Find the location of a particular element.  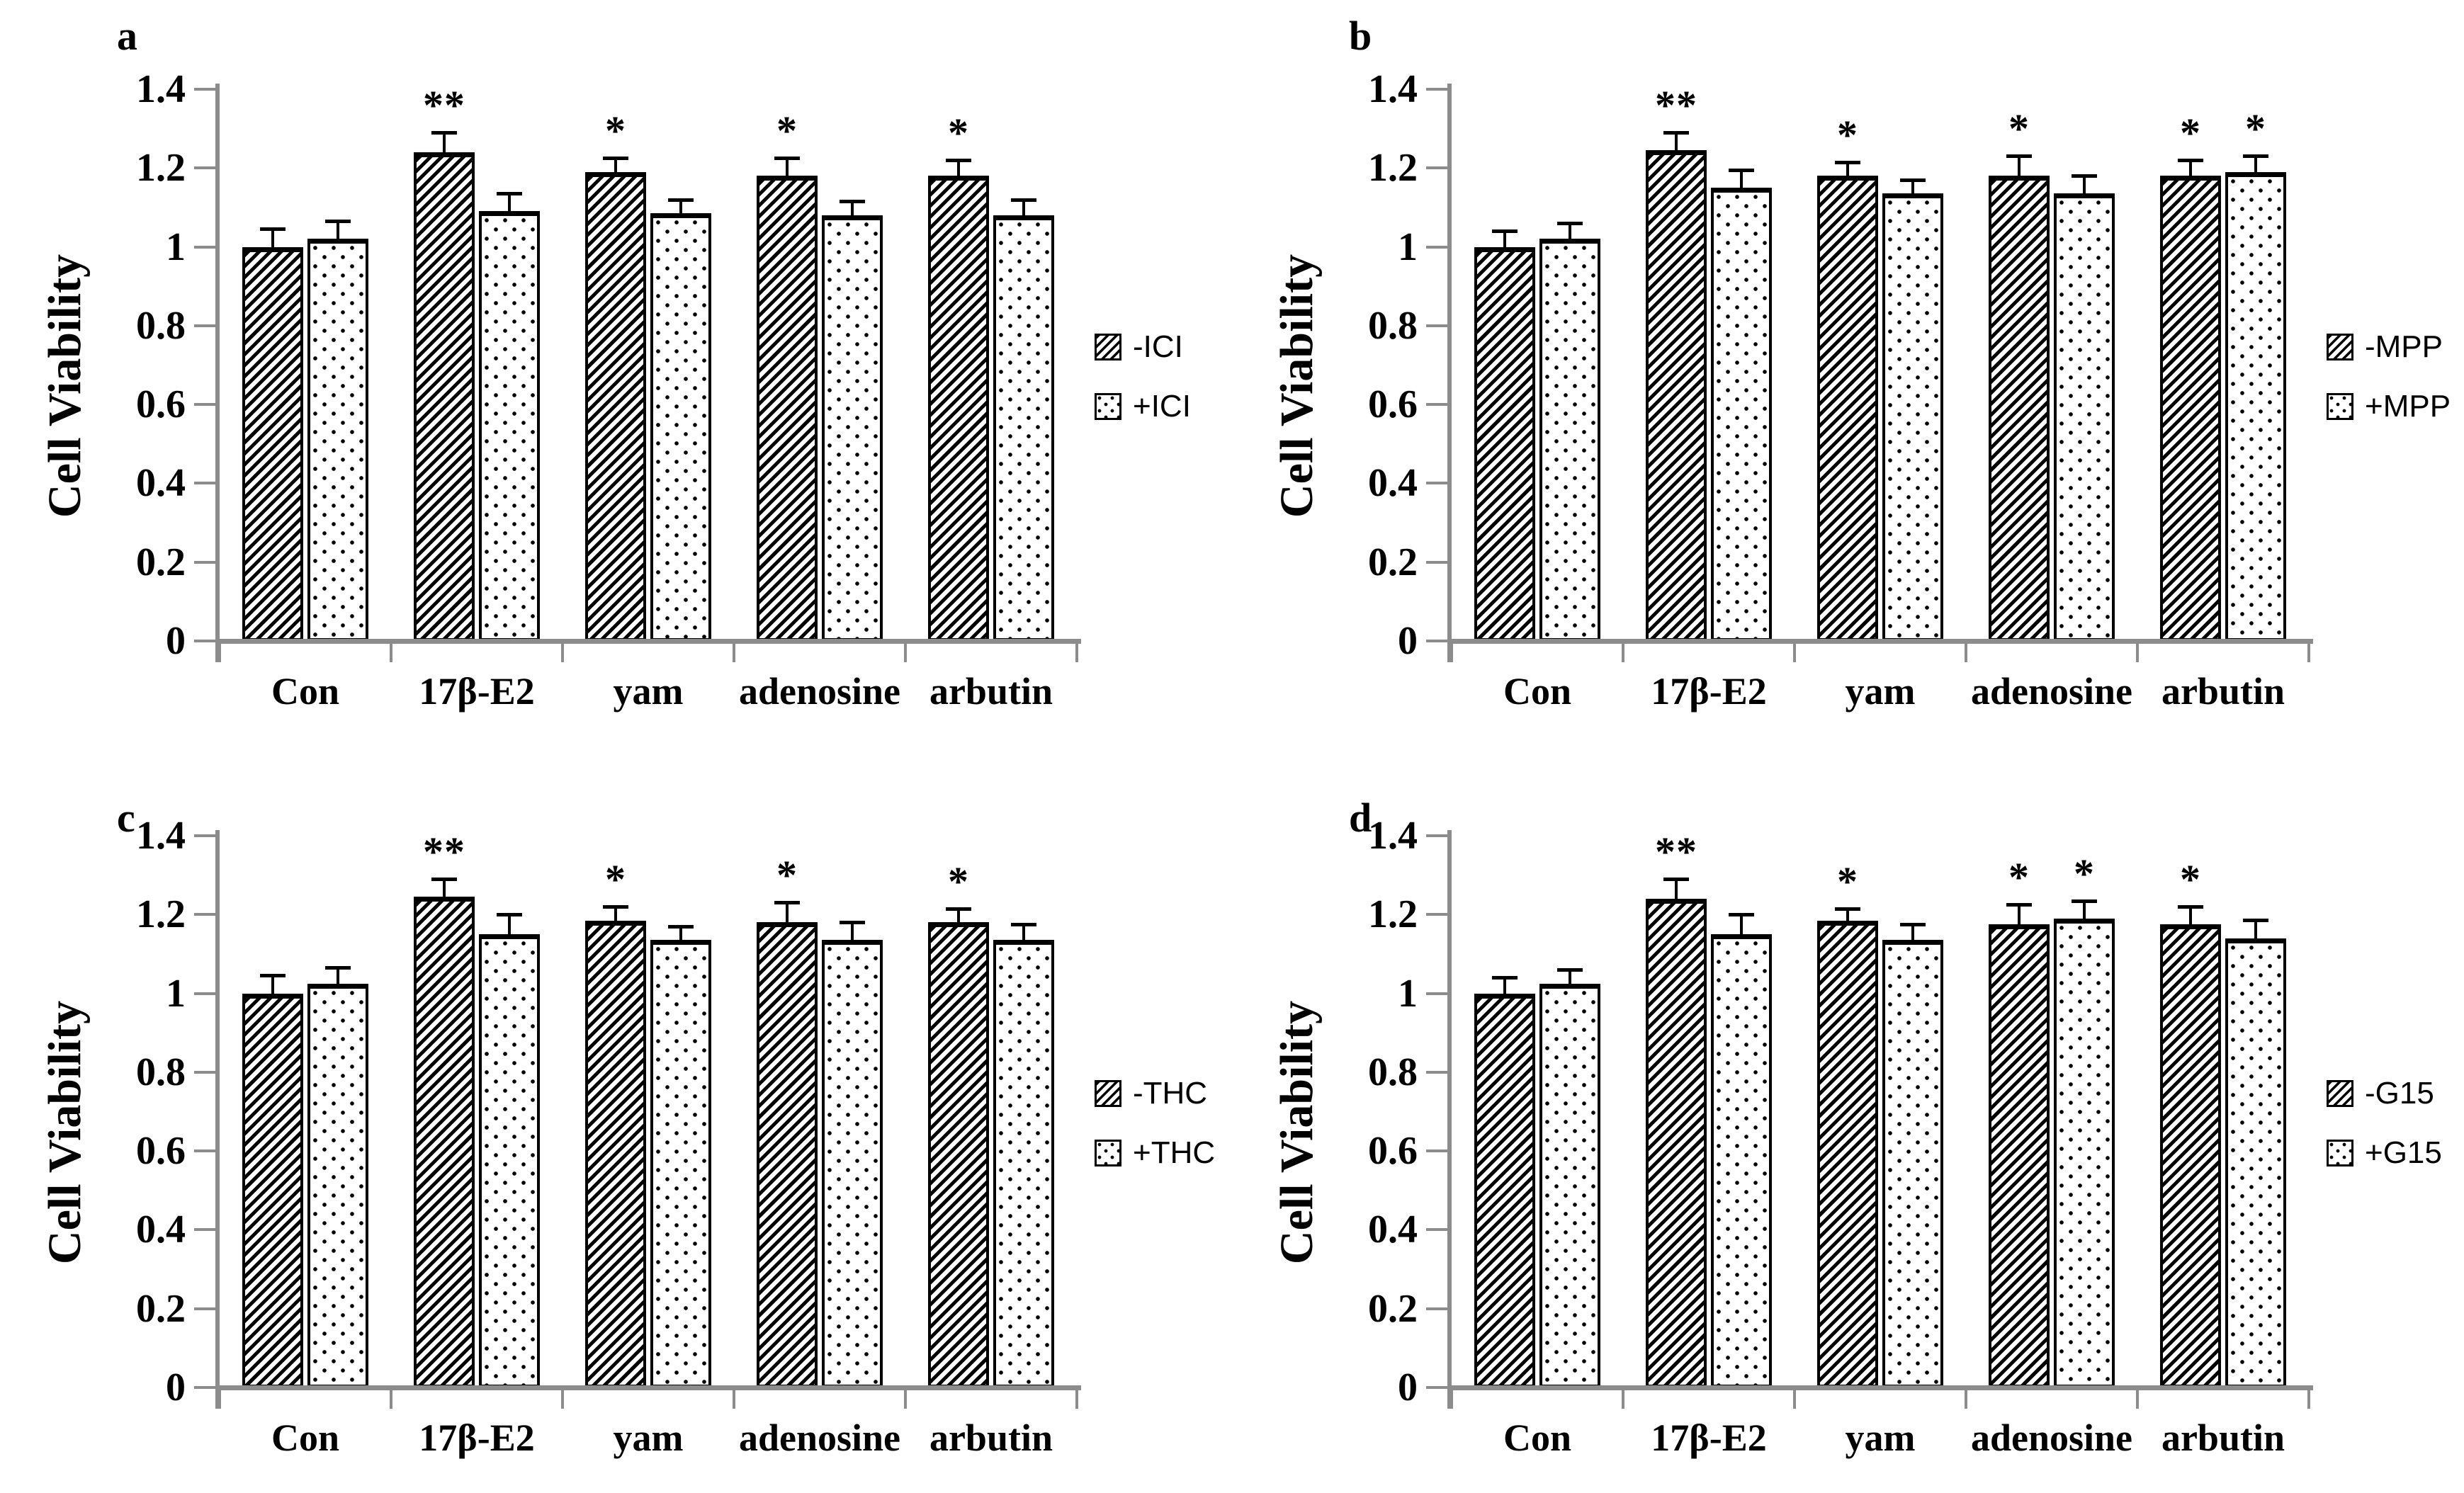

legend-label: +G15 is located at coordinates (2403, 1152).